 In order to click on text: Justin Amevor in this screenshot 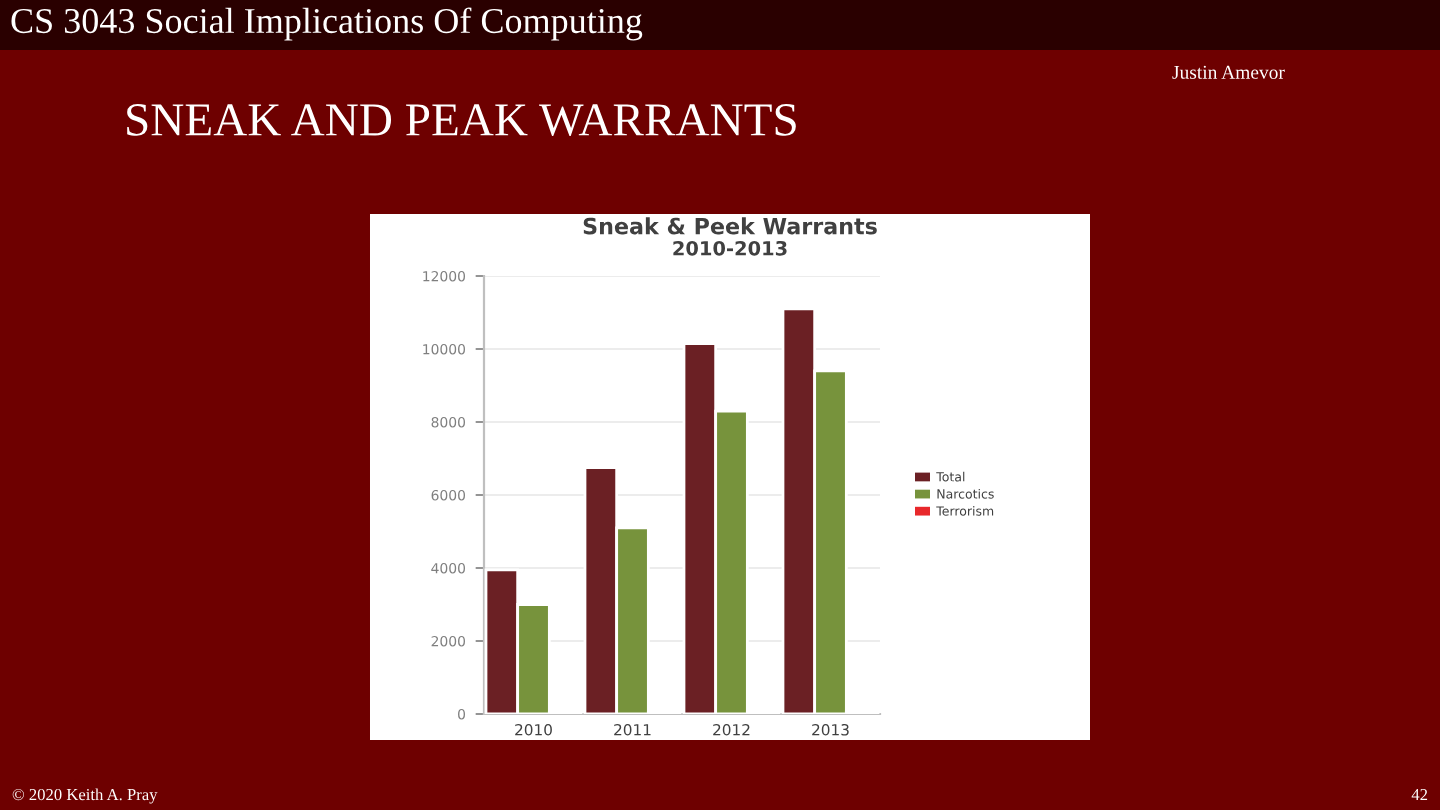, I will do `click(1228, 72)`.